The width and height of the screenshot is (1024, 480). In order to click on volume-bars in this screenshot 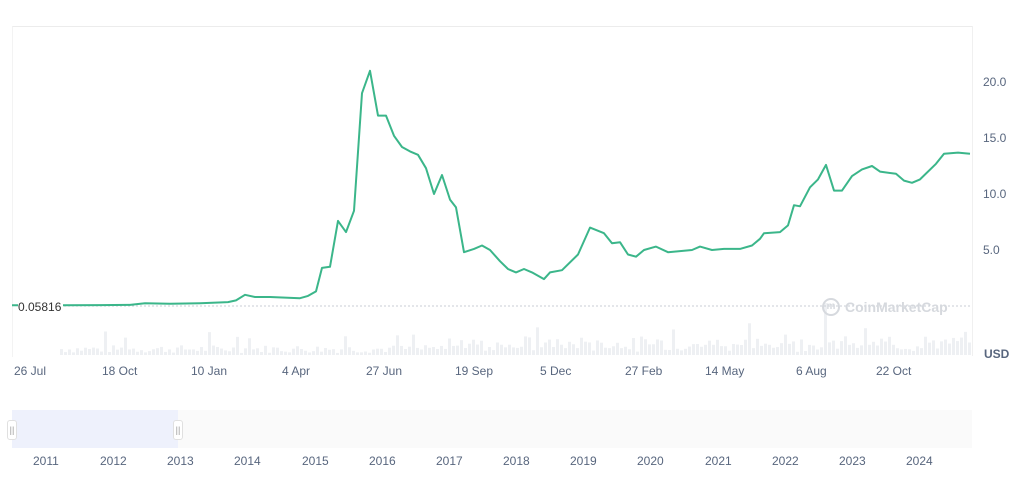, I will do `click(515, 329)`.